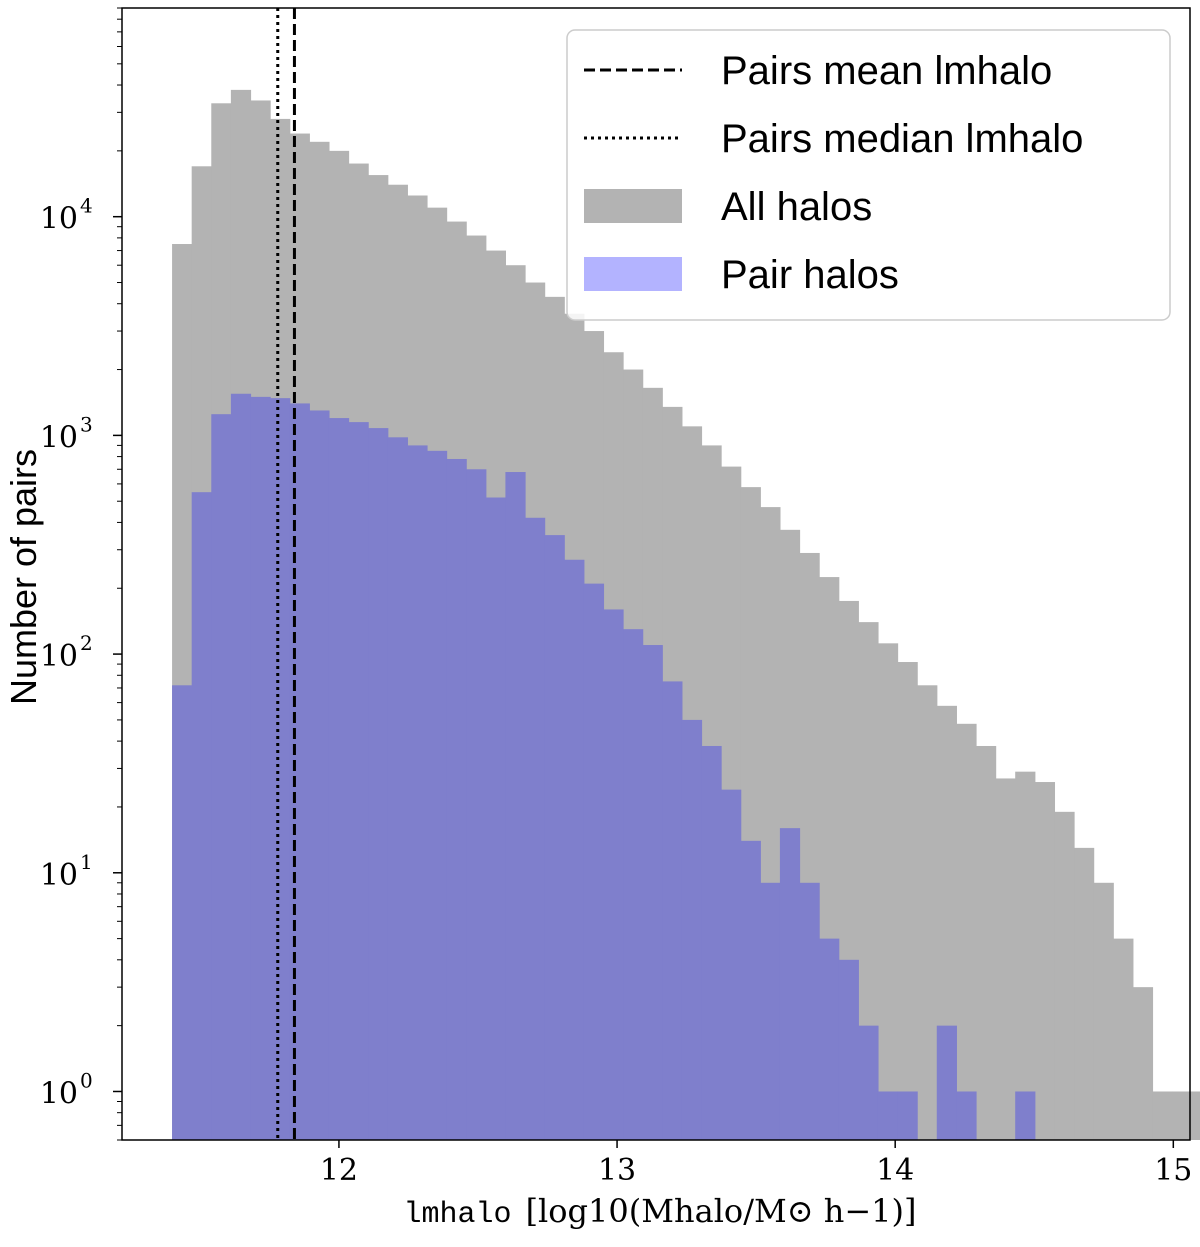 The height and width of the screenshot is (1247, 1200). I want to click on legend-box, so click(868, 175).